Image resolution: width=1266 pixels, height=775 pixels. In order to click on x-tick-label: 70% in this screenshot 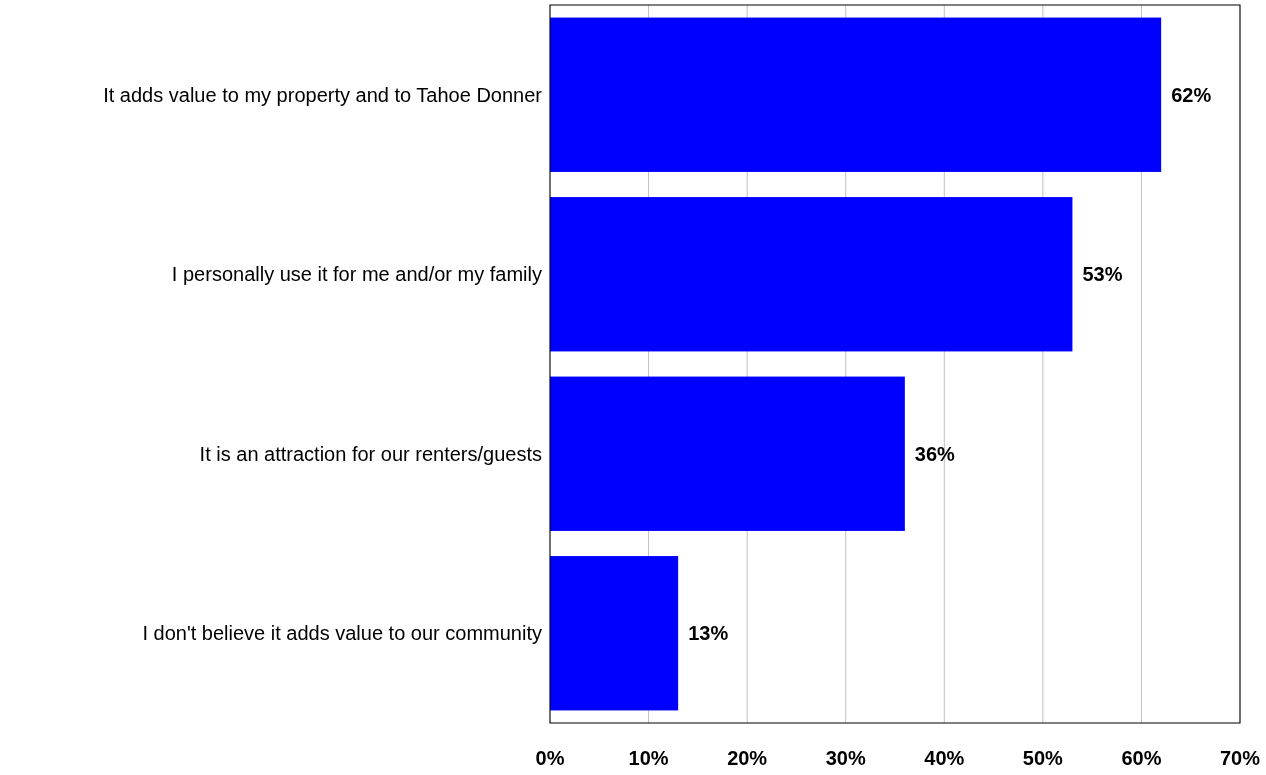, I will do `click(1240, 758)`.